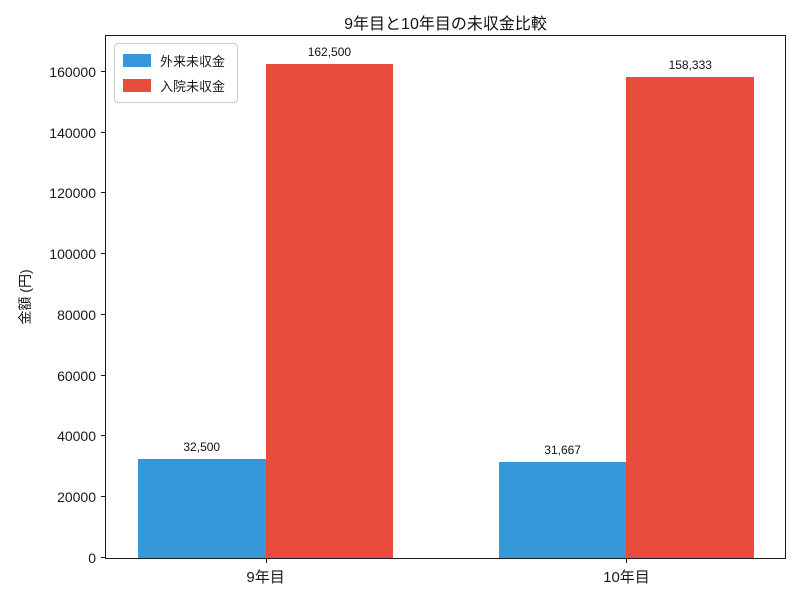  I want to click on y-tick-label: 100000, so click(72, 254).